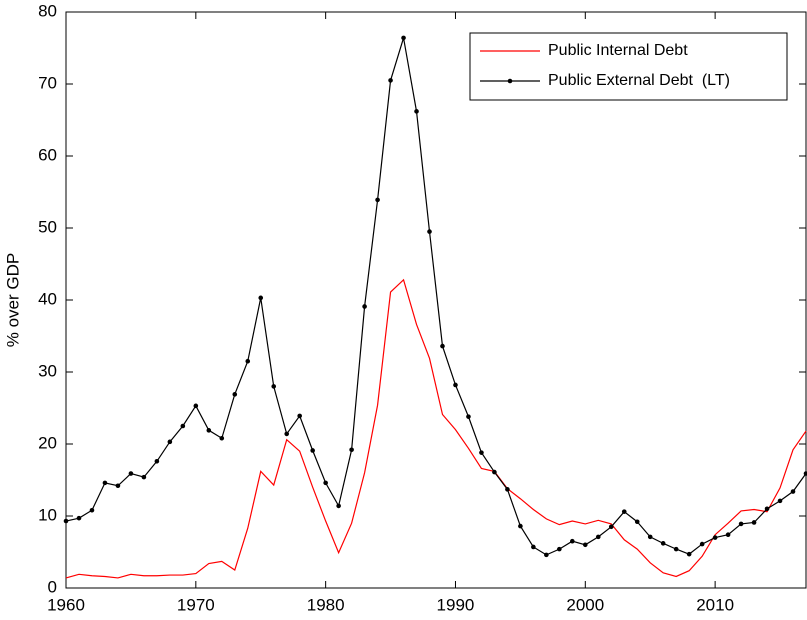  Describe the element at coordinates (47, 82) in the screenshot. I see `y-tick-label: 70` at that location.